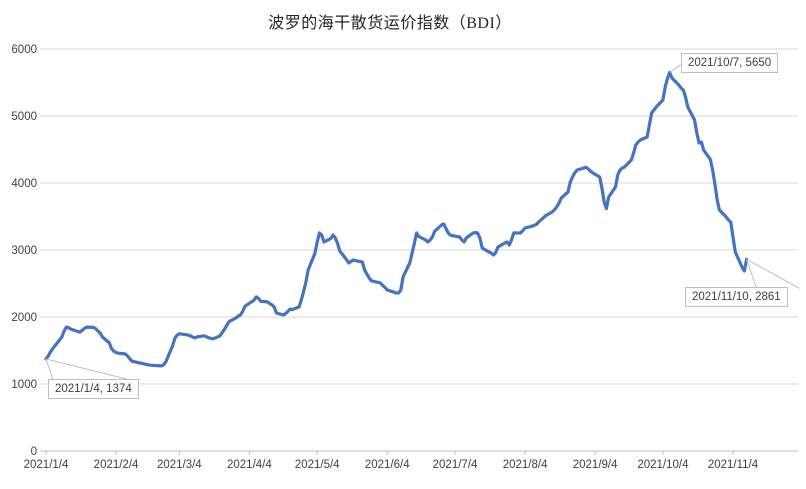  I want to click on annotation-first-point: 2021/1/4, 1374, so click(93, 389).